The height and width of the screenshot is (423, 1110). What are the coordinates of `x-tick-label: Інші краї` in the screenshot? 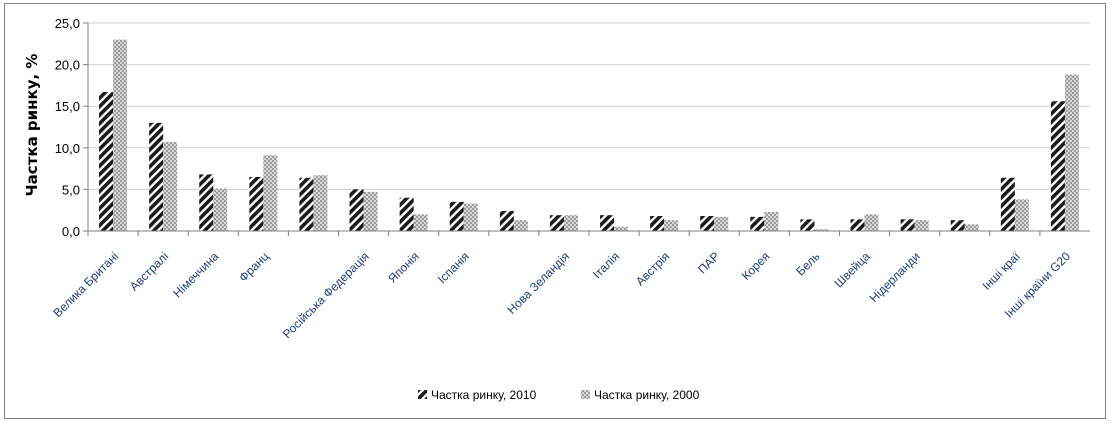 It's located at (1001, 271).